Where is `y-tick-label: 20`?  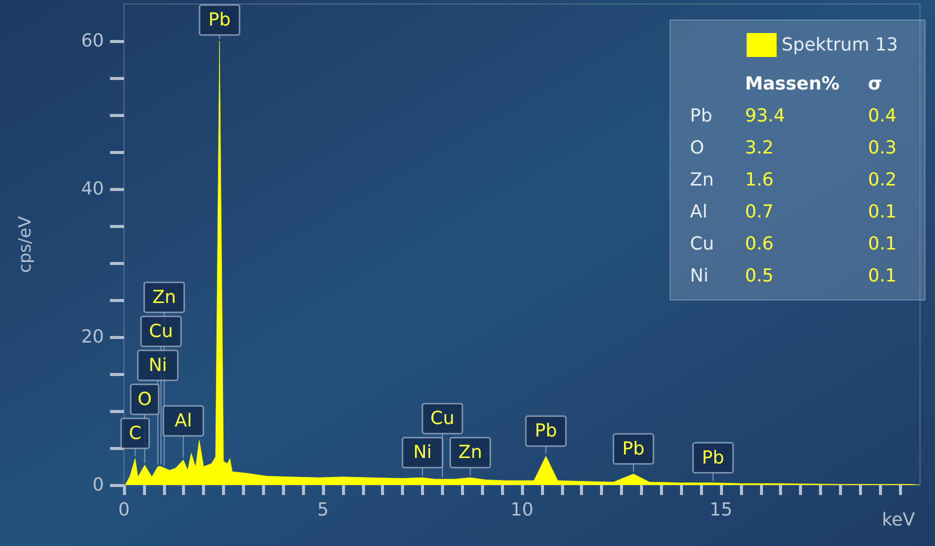
y-tick-label: 20 is located at coordinates (92, 337).